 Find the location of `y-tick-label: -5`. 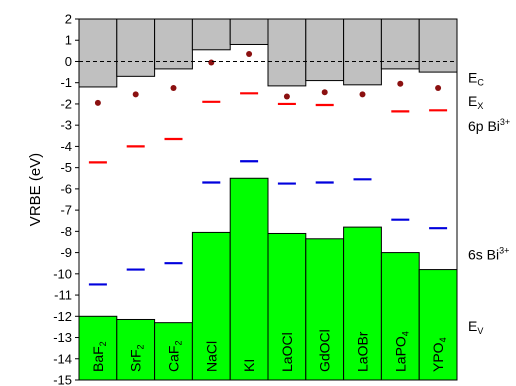

y-tick-label: -5 is located at coordinates (66, 167).